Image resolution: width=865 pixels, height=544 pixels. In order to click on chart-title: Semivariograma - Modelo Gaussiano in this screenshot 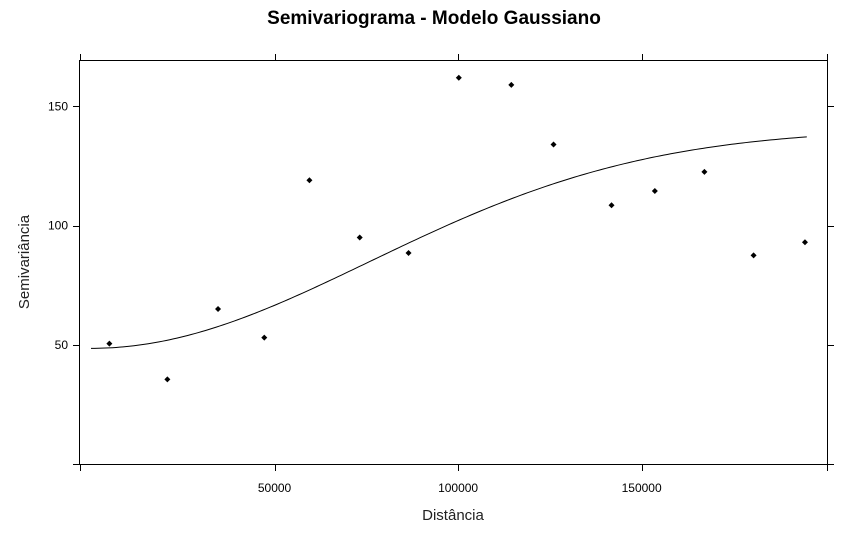, I will do `click(434, 18)`.